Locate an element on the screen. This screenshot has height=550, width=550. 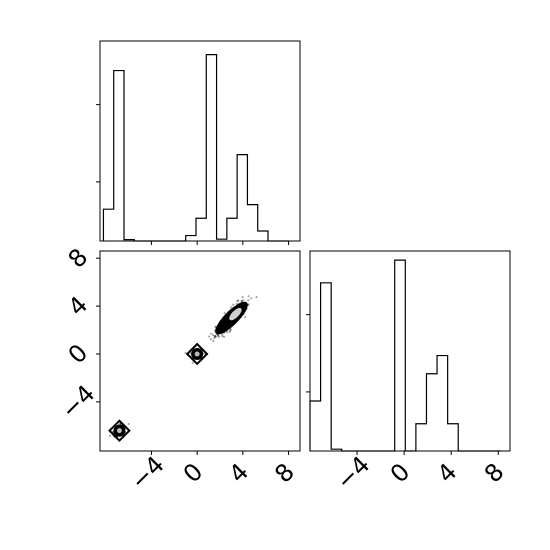
joint-frame is located at coordinates (200, 351).